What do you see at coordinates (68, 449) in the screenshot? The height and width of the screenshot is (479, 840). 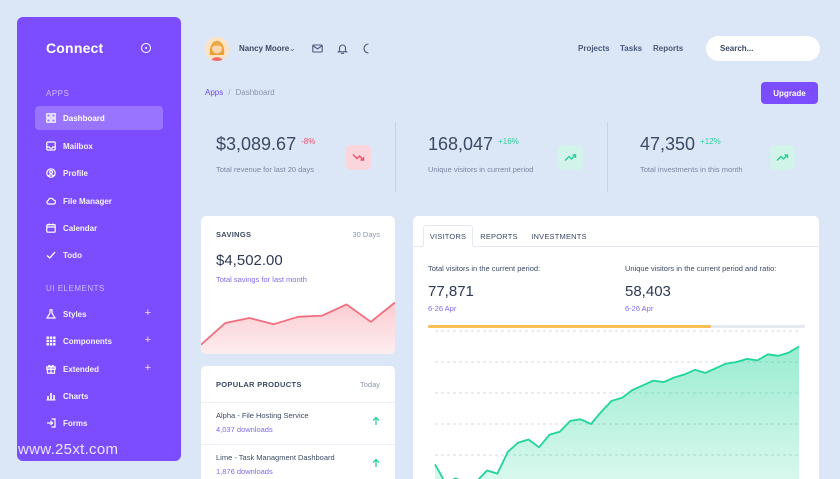 I see `watermark: www.25xt.com` at bounding box center [68, 449].